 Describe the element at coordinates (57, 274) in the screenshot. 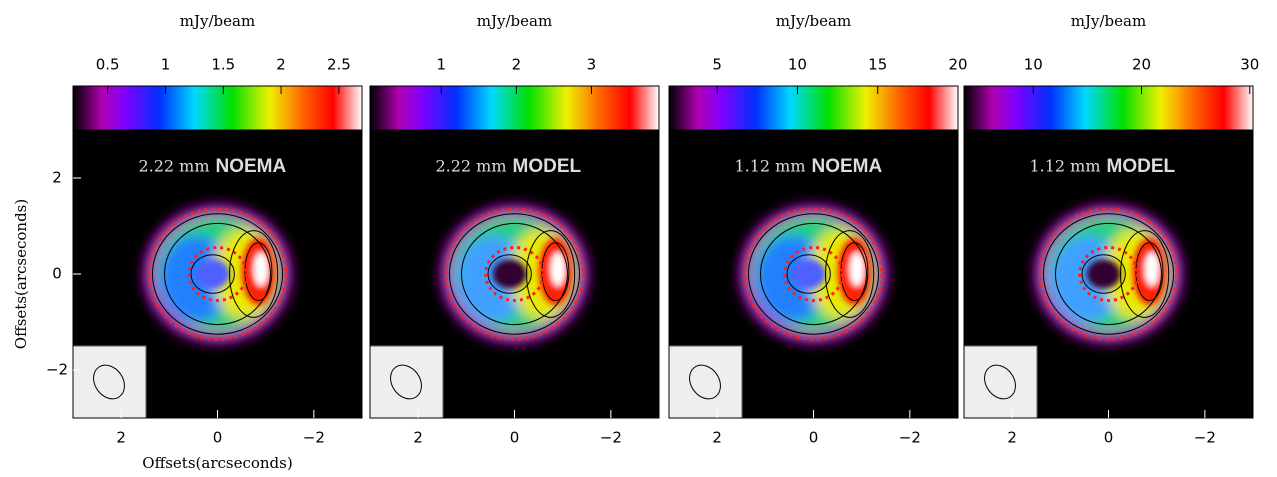

I see `y-tick-label: 0` at that location.